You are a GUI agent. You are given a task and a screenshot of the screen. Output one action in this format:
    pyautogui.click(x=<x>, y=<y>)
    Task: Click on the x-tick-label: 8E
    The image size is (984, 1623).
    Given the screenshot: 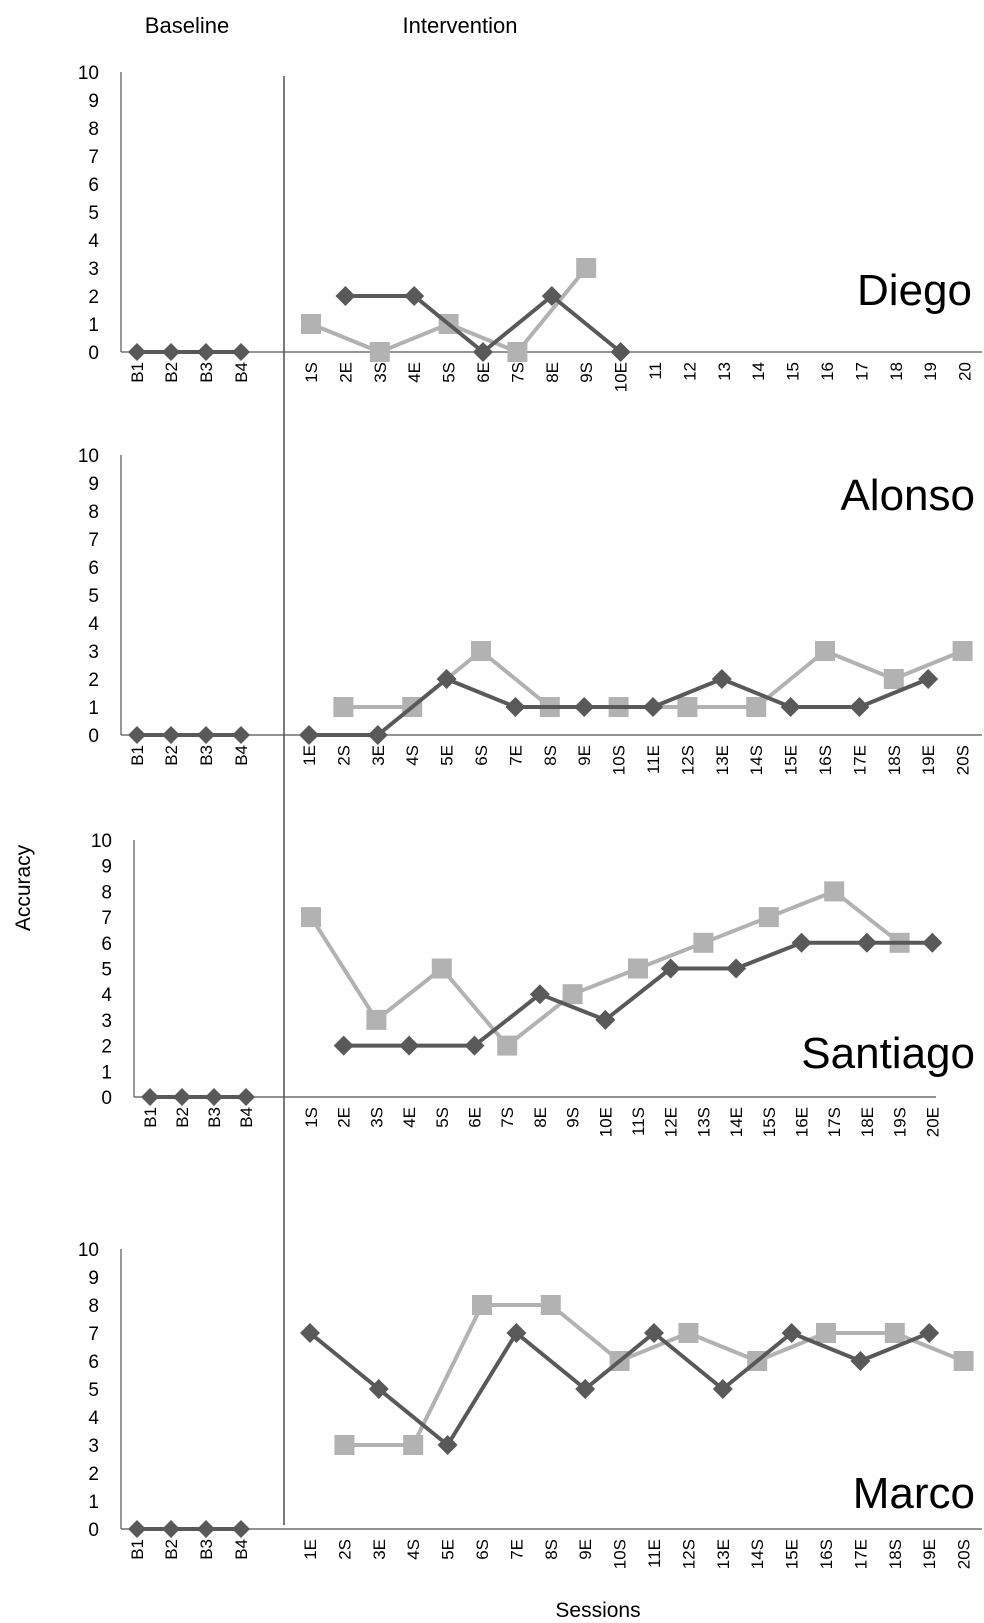 What is the action you would take?
    pyautogui.click(x=540, y=1117)
    